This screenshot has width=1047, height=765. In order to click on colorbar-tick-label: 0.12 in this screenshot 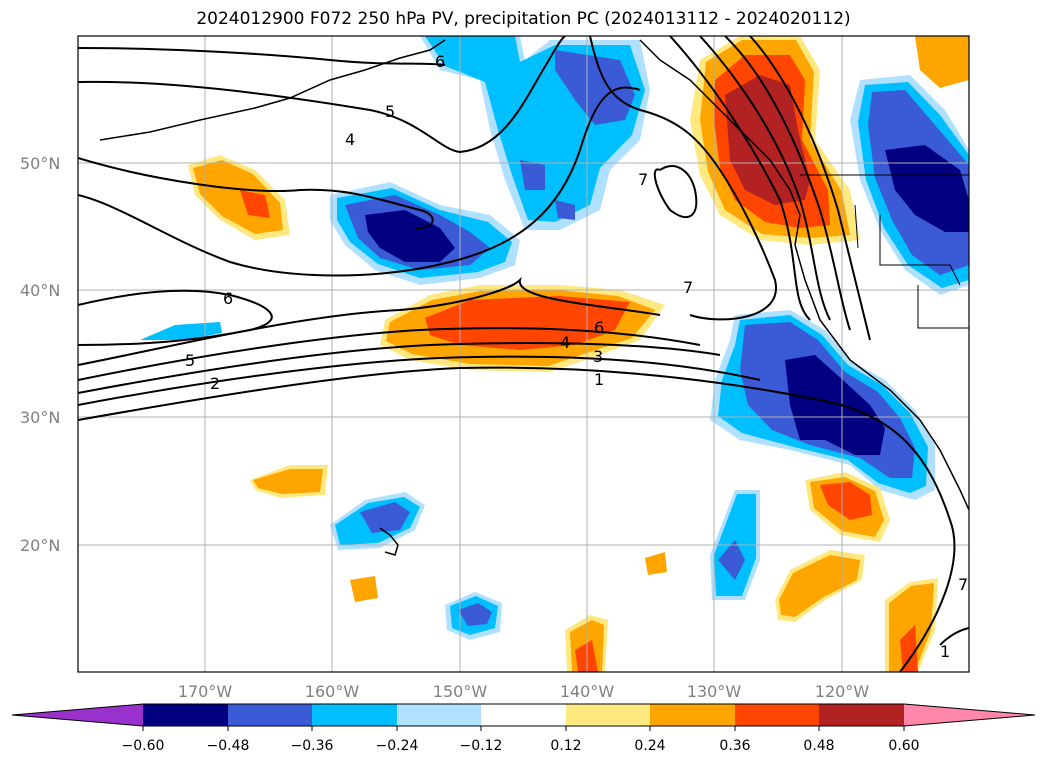, I will do `click(565, 746)`.